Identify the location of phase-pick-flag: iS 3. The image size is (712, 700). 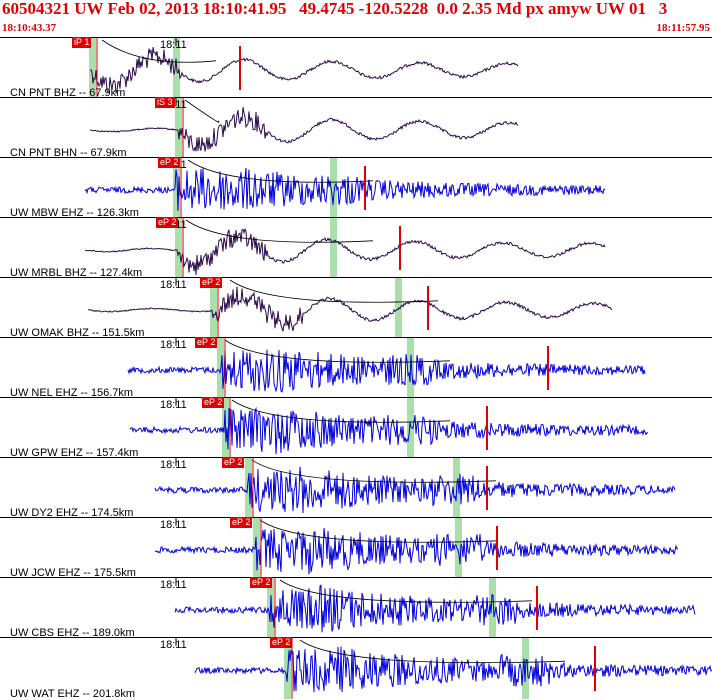
(165, 102).